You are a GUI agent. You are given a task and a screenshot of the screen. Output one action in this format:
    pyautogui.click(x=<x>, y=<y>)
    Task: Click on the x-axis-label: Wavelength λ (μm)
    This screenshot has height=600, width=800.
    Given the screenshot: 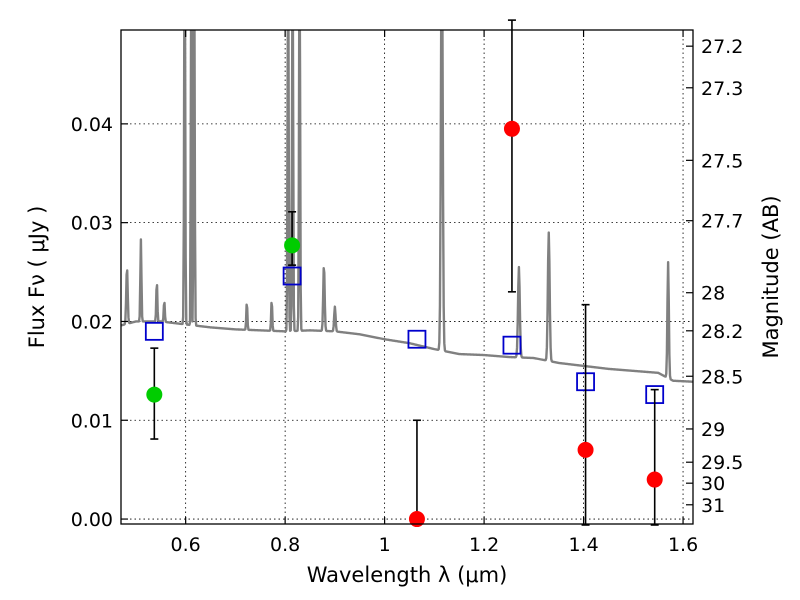 What is the action you would take?
    pyautogui.click(x=407, y=575)
    